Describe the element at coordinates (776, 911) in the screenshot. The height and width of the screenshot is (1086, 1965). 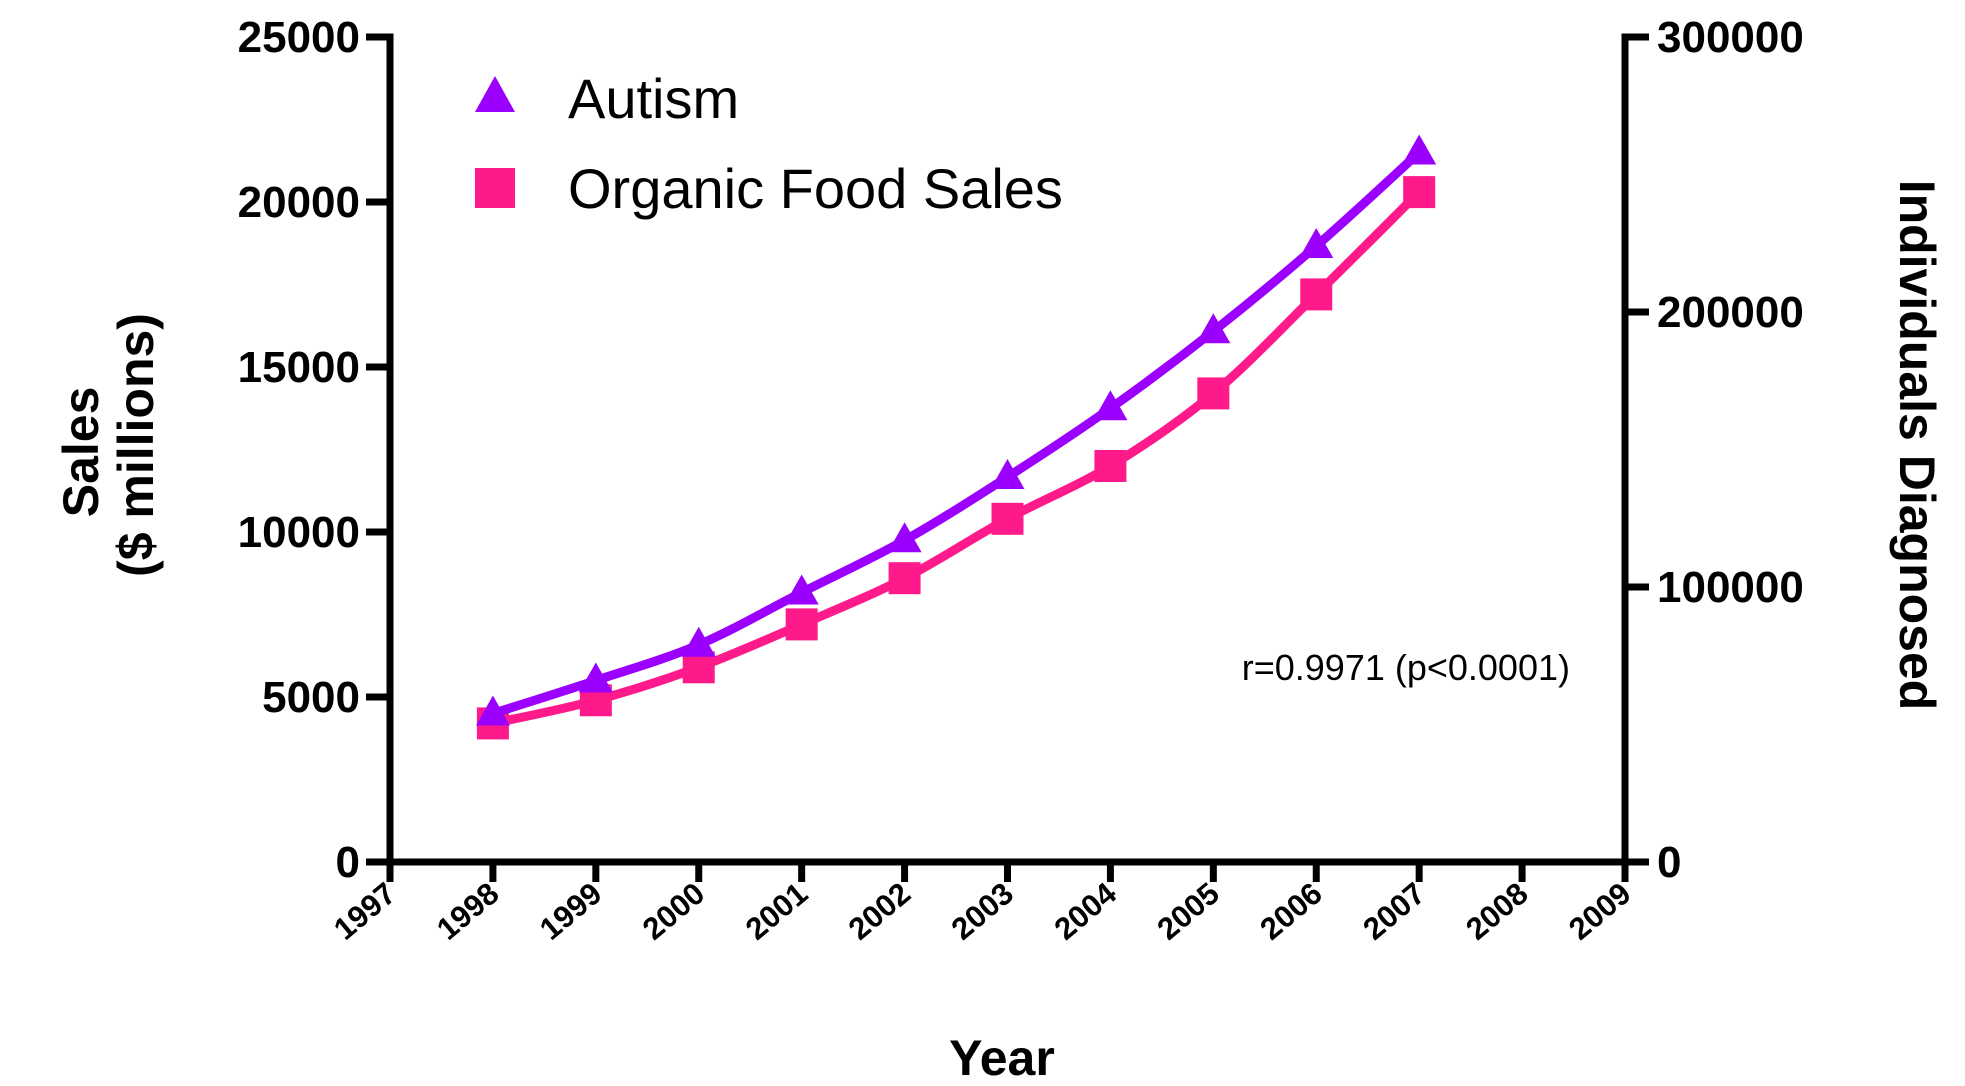
I see `x-tick-label: 2001` at that location.